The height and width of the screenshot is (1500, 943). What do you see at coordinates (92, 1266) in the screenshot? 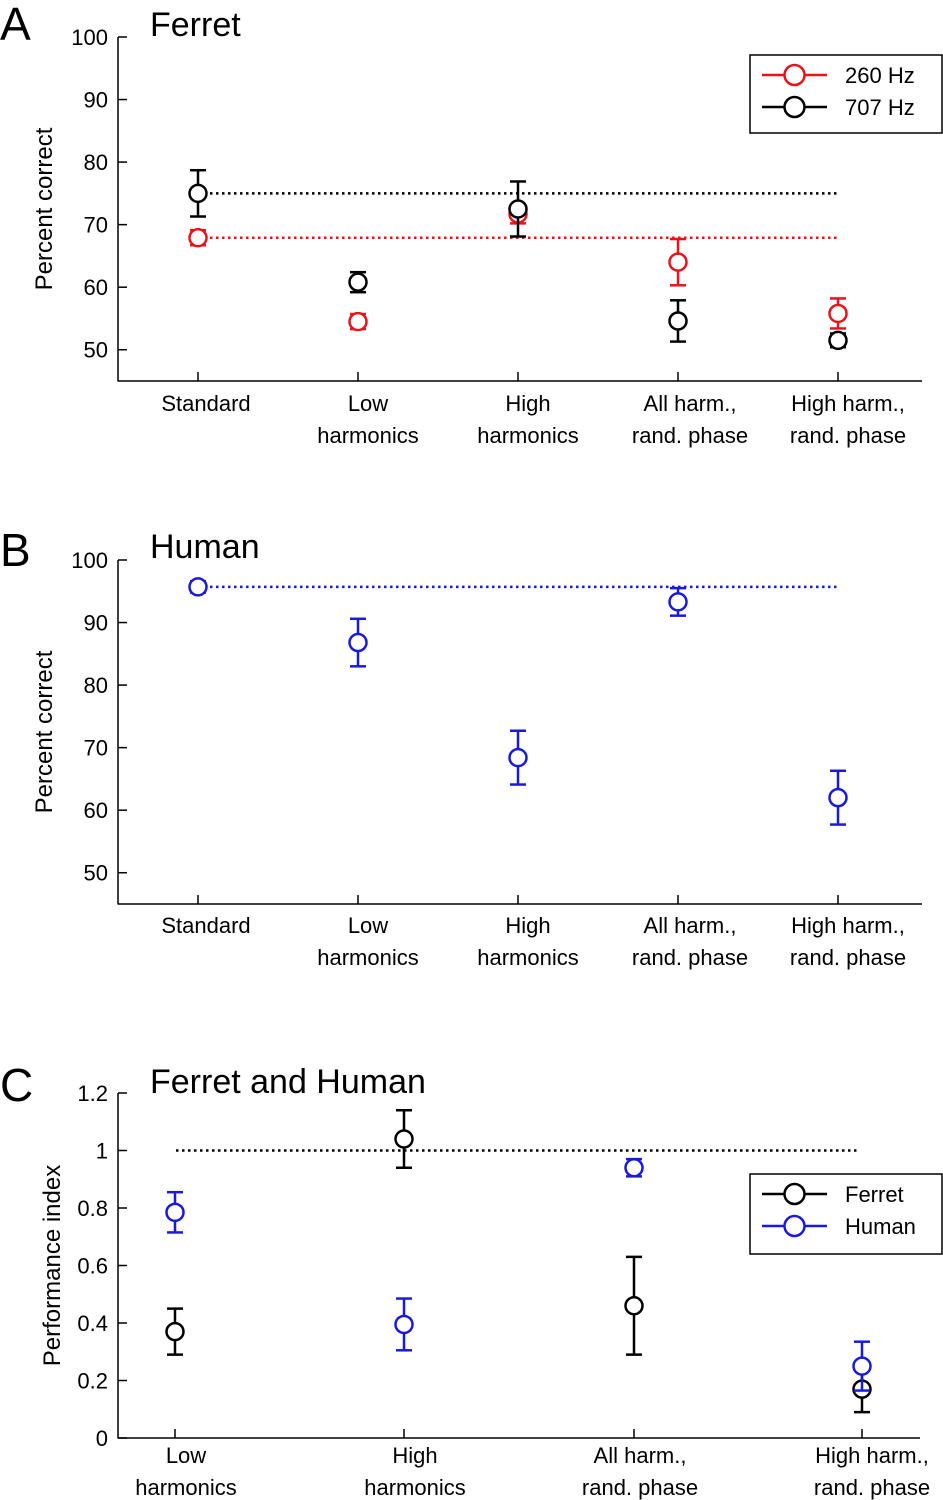
I see `y-tick-label: 0.6` at bounding box center [92, 1266].